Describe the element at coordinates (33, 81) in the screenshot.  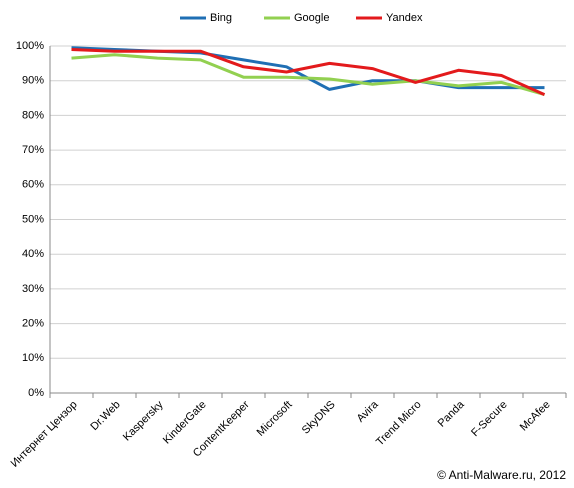
I see `y-tick-label: 90%` at that location.